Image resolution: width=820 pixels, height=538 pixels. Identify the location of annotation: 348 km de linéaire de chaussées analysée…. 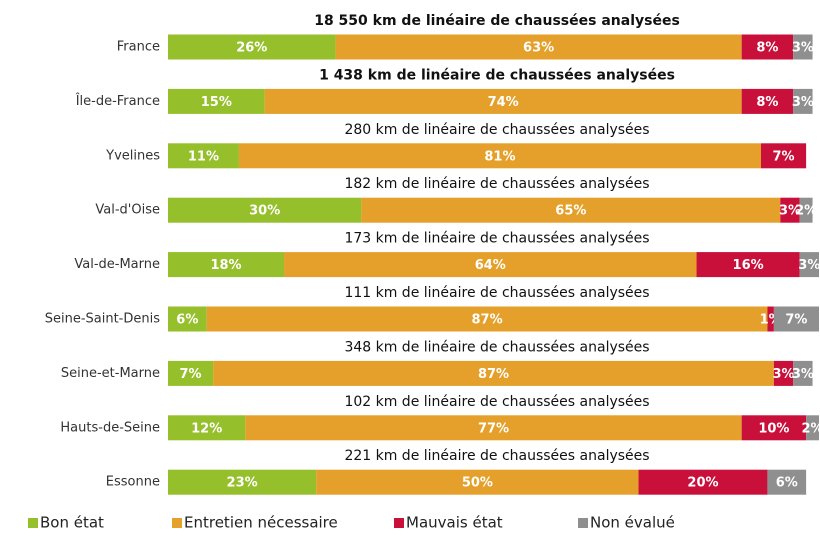
(496, 347).